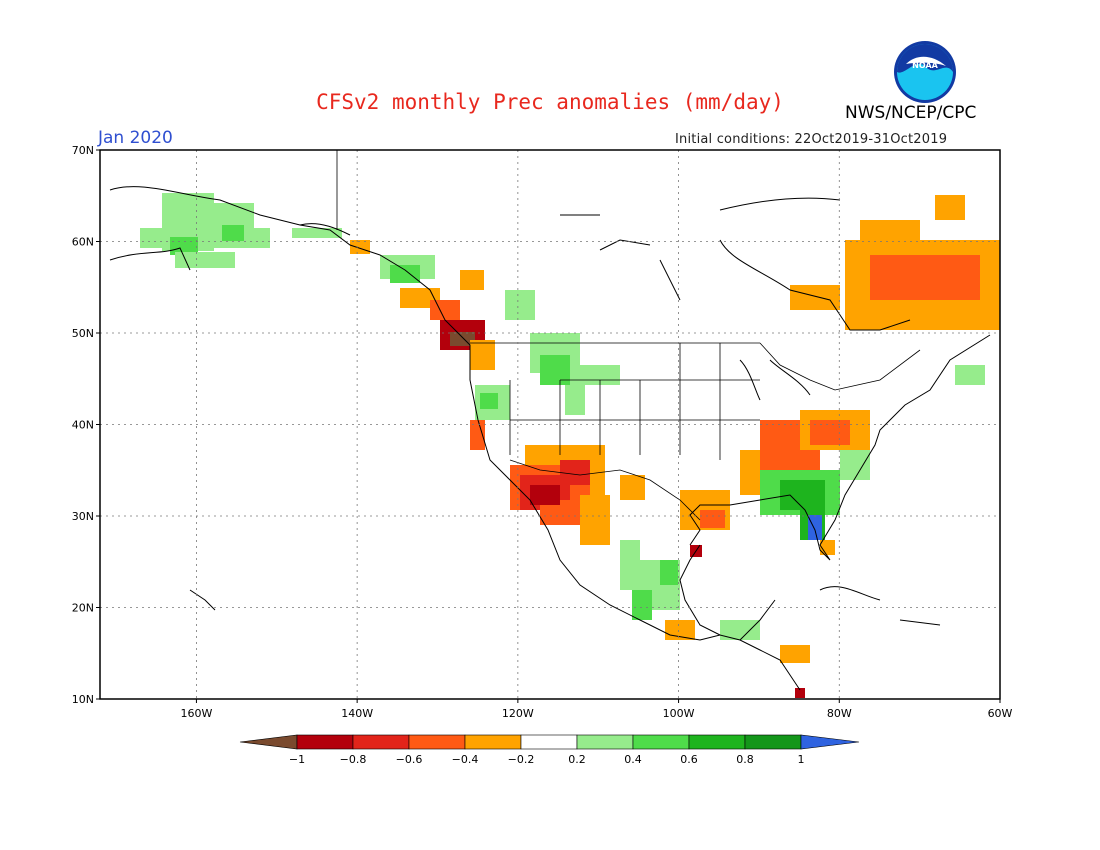 This screenshot has height=850, width=1100. What do you see at coordinates (83, 516) in the screenshot?
I see `lat-tick-label: 30N` at bounding box center [83, 516].